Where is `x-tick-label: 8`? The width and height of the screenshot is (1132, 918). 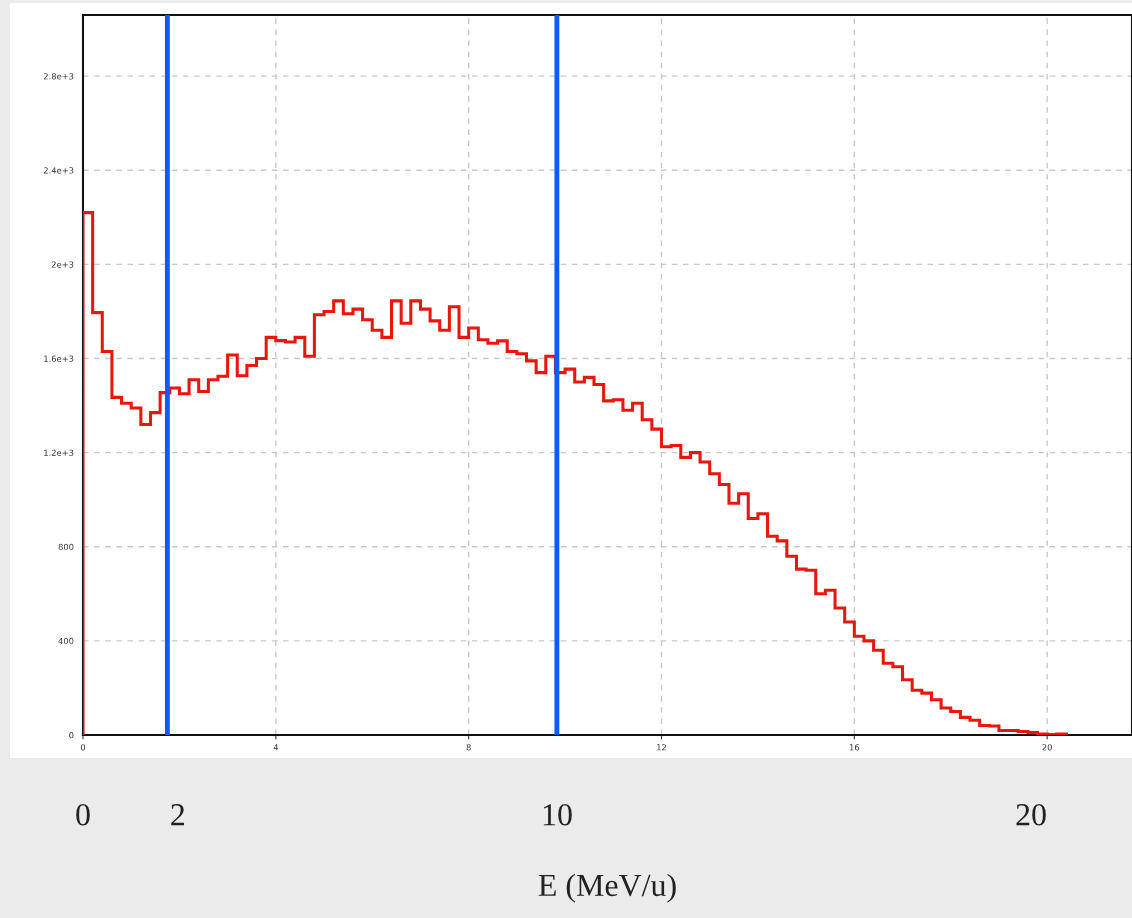 x-tick-label: 8 is located at coordinates (468, 747).